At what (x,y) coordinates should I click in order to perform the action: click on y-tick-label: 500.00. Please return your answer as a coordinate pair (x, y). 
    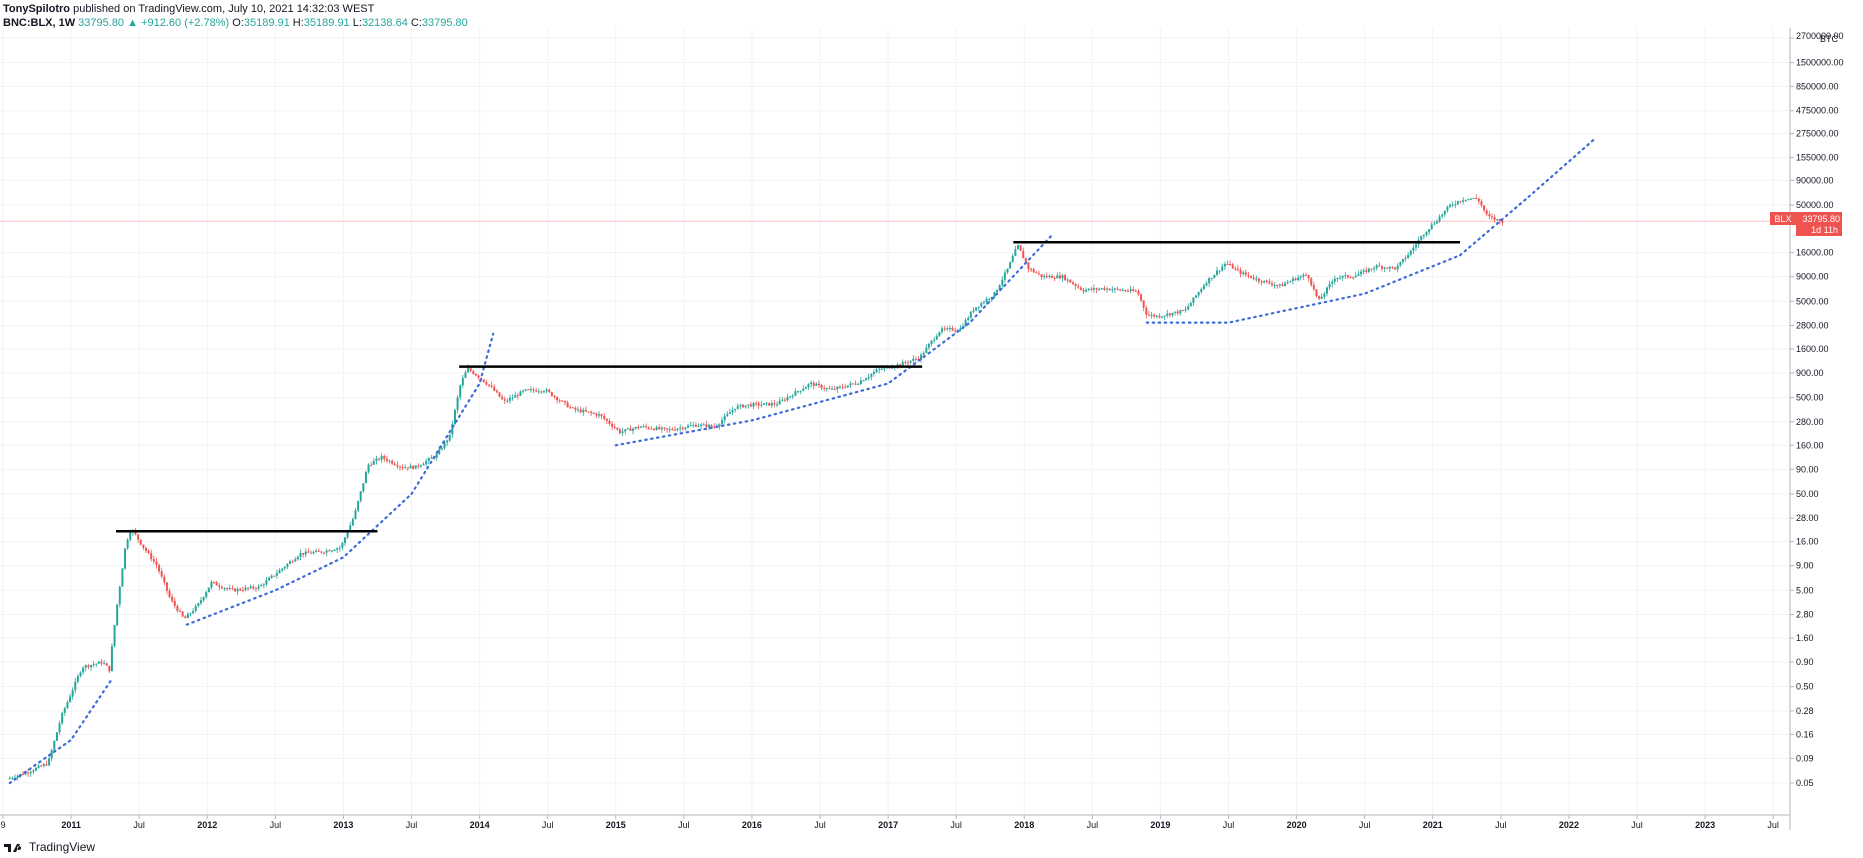
    Looking at the image, I should click on (1810, 398).